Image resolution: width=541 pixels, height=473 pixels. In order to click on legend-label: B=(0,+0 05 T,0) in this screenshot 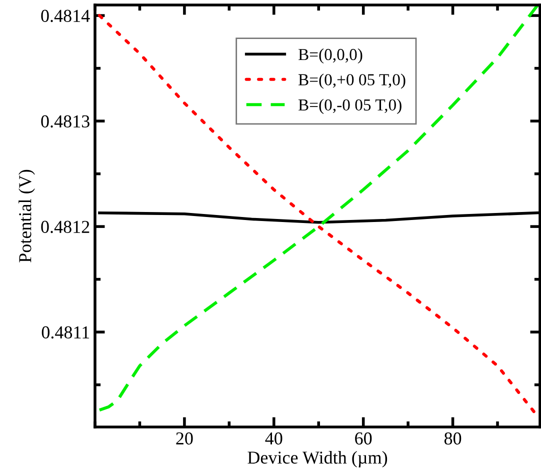, I will do `click(352, 81)`.